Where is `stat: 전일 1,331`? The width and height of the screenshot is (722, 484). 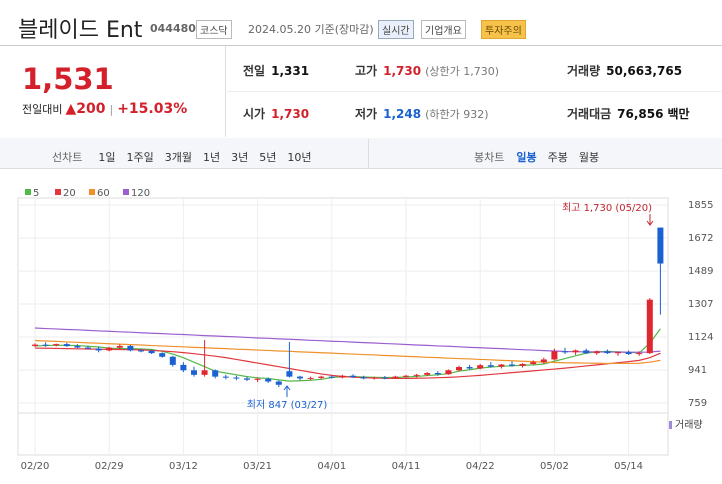 stat: 전일 1,331 is located at coordinates (276, 70).